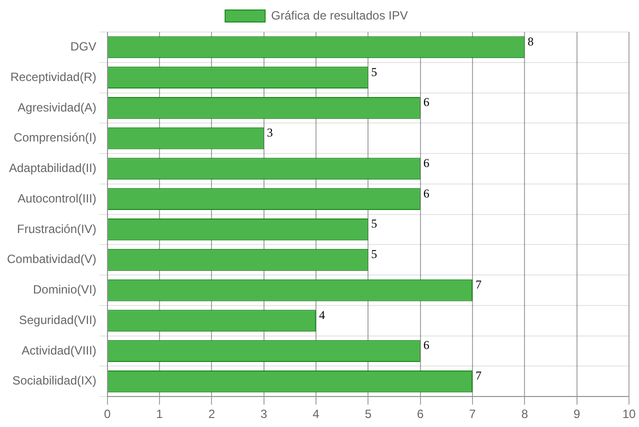 The width and height of the screenshot is (639, 427). What do you see at coordinates (64, 289) in the screenshot?
I see `y-tick-label: Dominio(VI)` at bounding box center [64, 289].